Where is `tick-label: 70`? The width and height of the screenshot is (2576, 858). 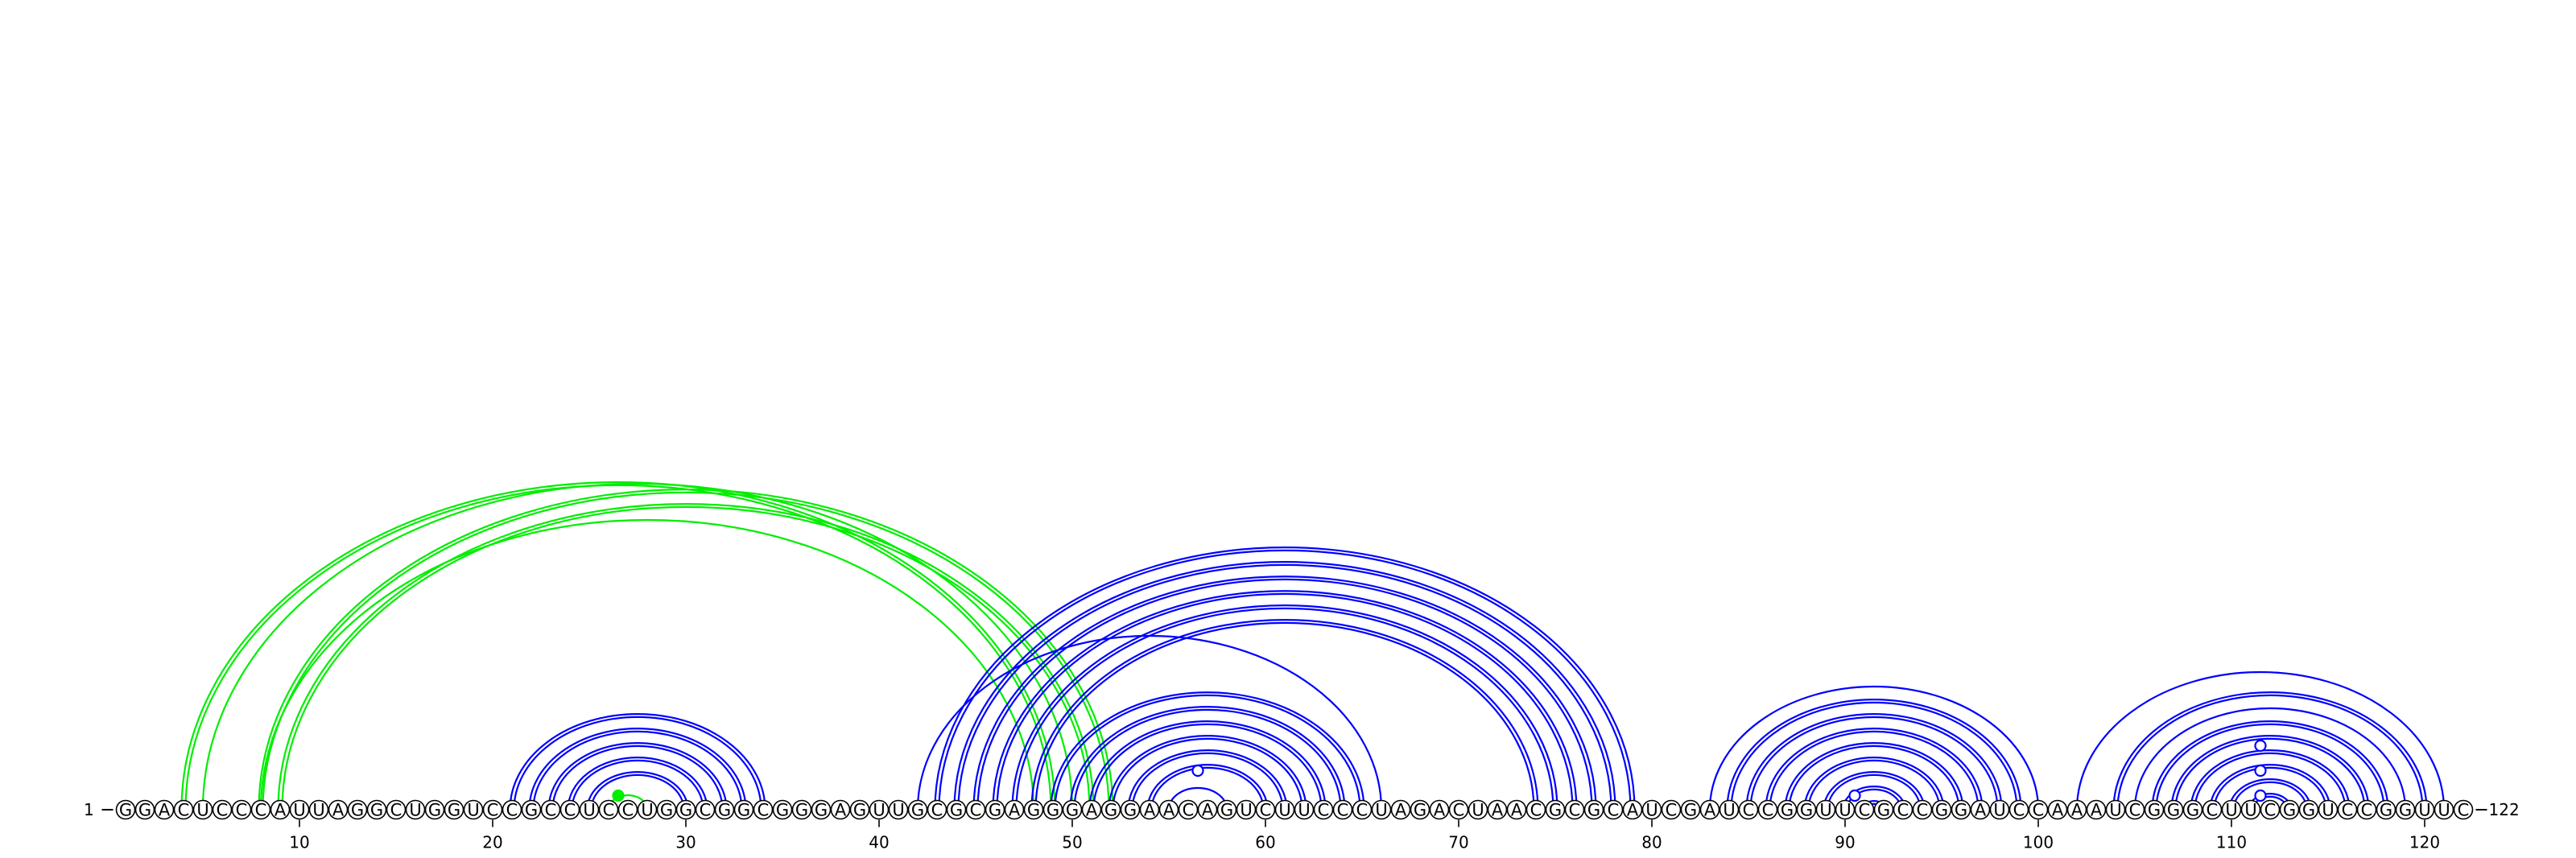
tick-label: 70 is located at coordinates (1458, 842).